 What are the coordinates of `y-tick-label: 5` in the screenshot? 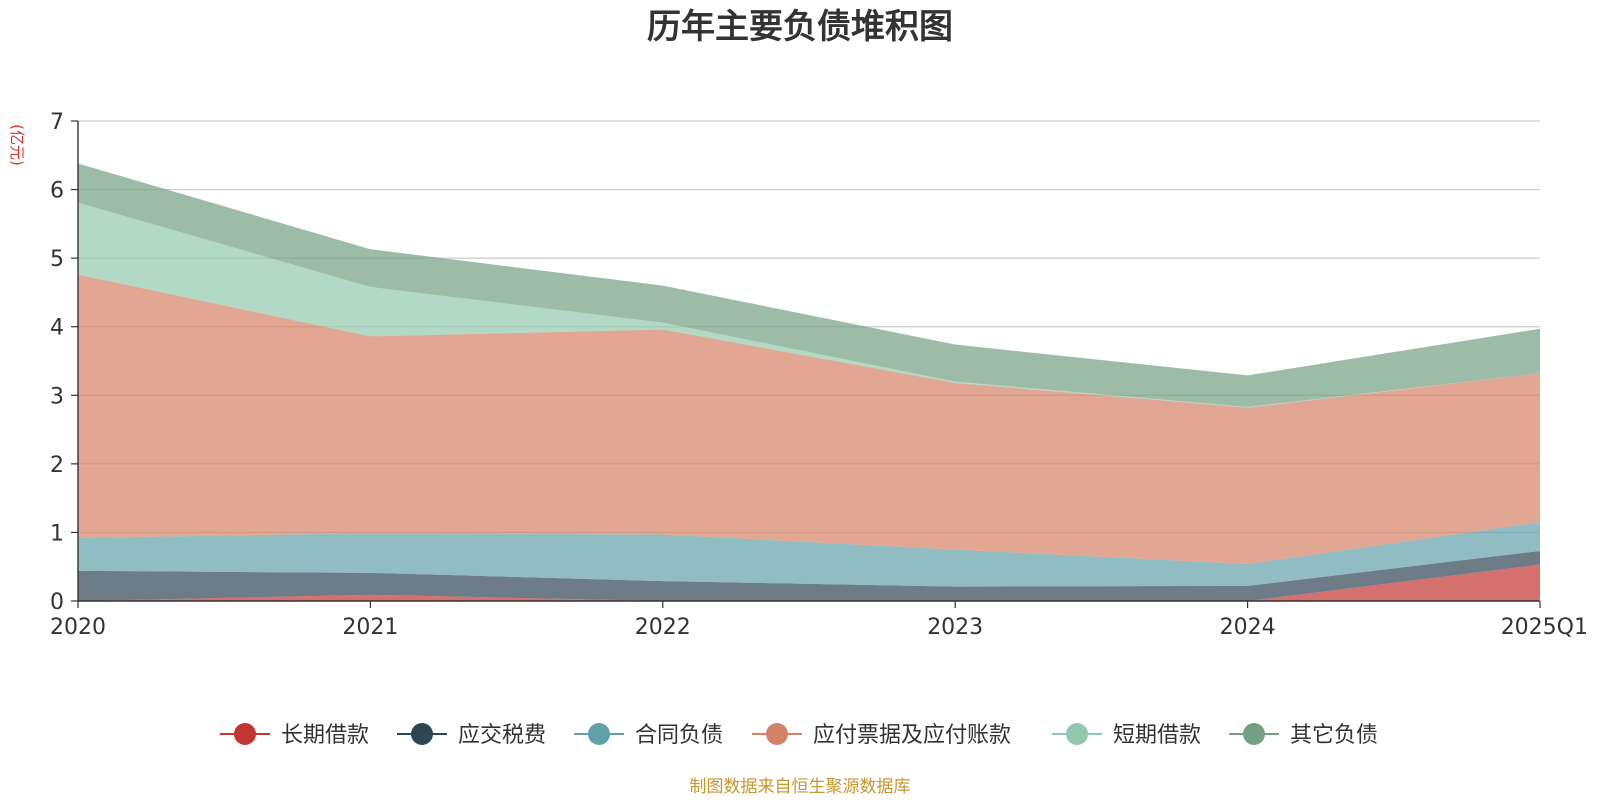 It's located at (57, 259).